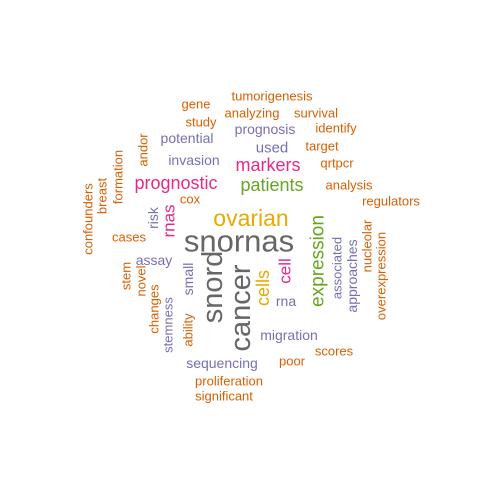  Describe the element at coordinates (289, 335) in the screenshot. I see `word-migration: migration` at that location.